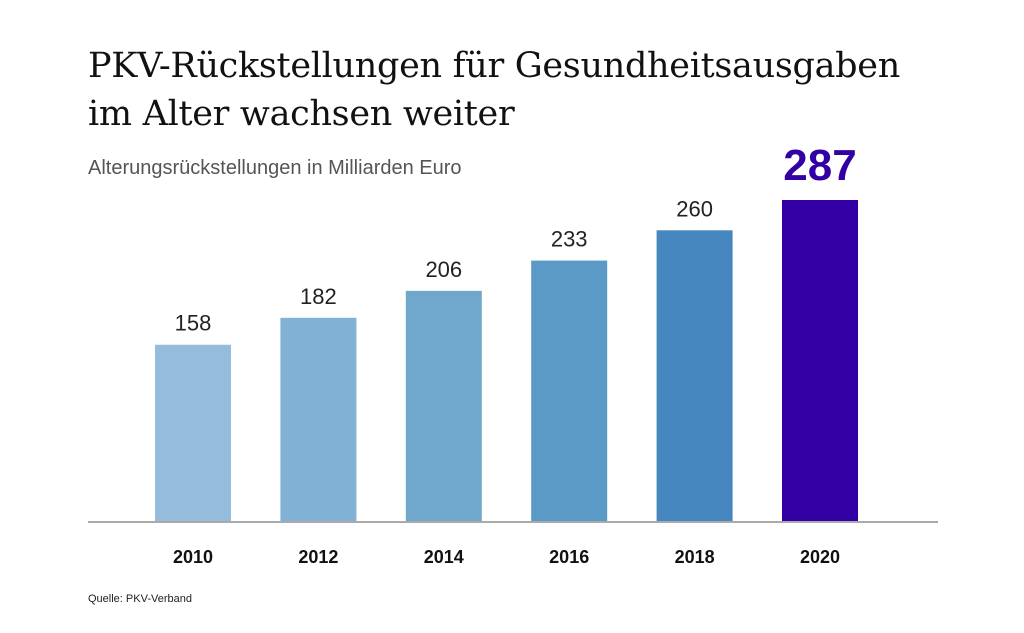 Image resolution: width=1024 pixels, height=633 pixels. What do you see at coordinates (318, 557) in the screenshot?
I see `x-tick-label-2012: 2012` at bounding box center [318, 557].